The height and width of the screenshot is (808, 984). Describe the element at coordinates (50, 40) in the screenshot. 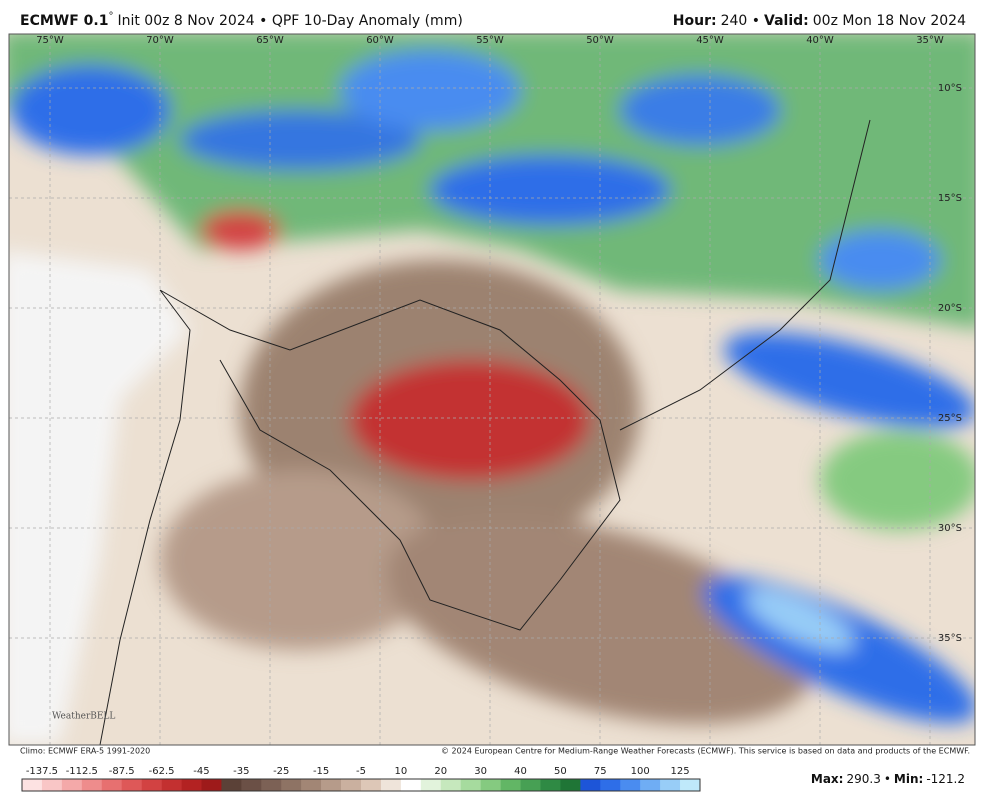

I see `longitude-label: 75°W` at that location.